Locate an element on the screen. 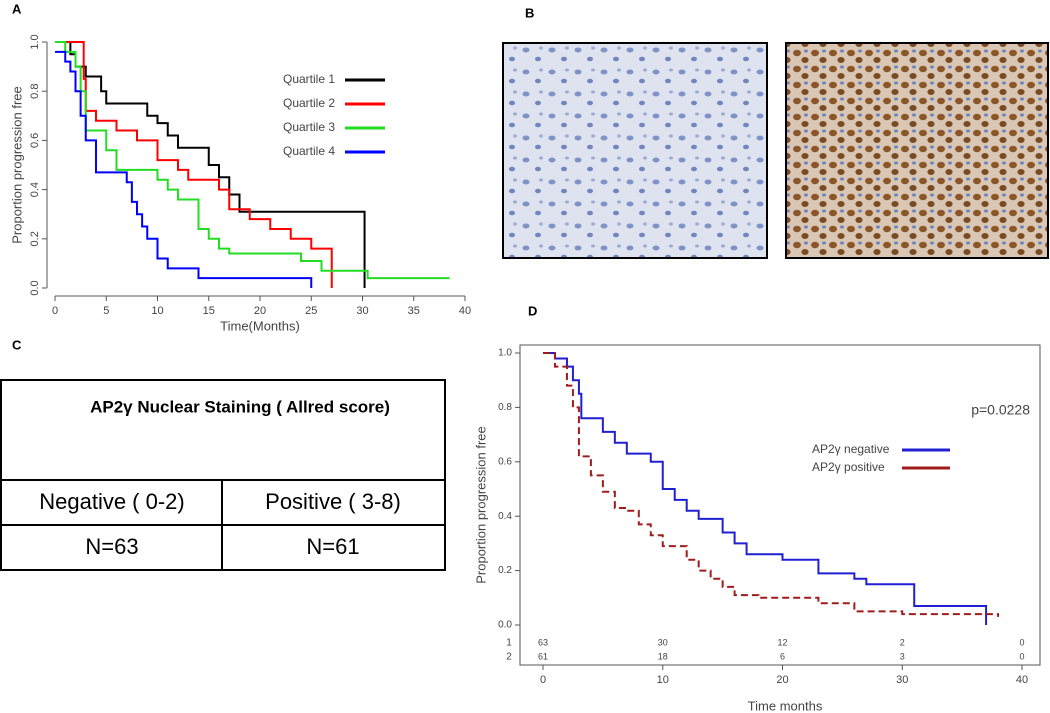 The height and width of the screenshot is (713, 1050). risk-count: 12 is located at coordinates (782, 642).